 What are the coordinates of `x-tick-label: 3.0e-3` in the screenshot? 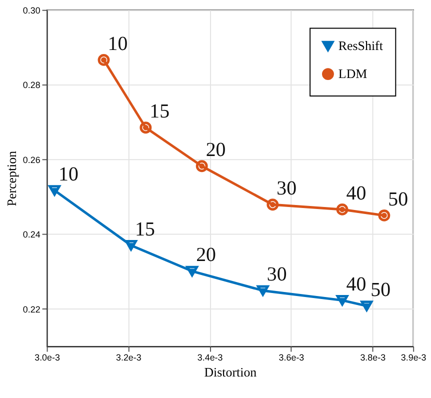 It's located at (47, 357).